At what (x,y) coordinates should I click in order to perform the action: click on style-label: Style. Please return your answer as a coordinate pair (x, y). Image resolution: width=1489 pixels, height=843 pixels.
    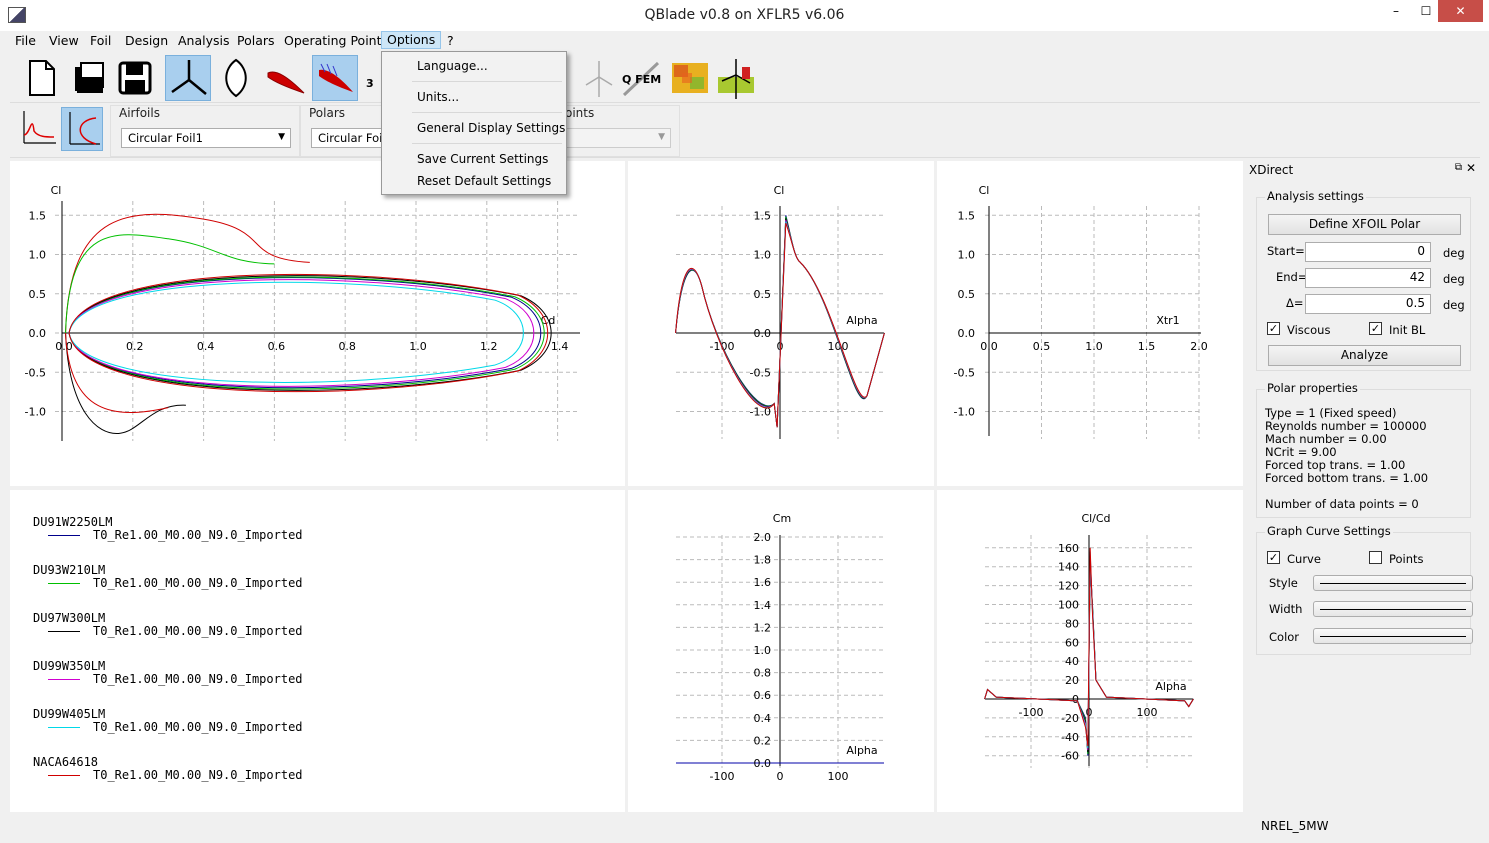
    Looking at the image, I should click on (1283, 583).